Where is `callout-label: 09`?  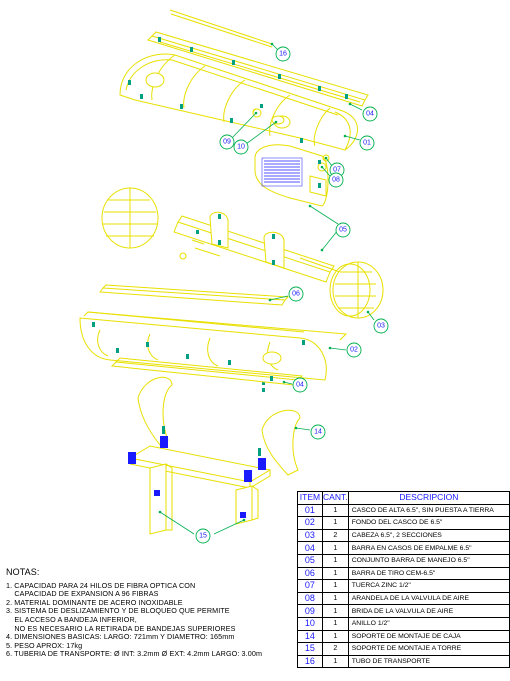 callout-label: 09 is located at coordinates (227, 142).